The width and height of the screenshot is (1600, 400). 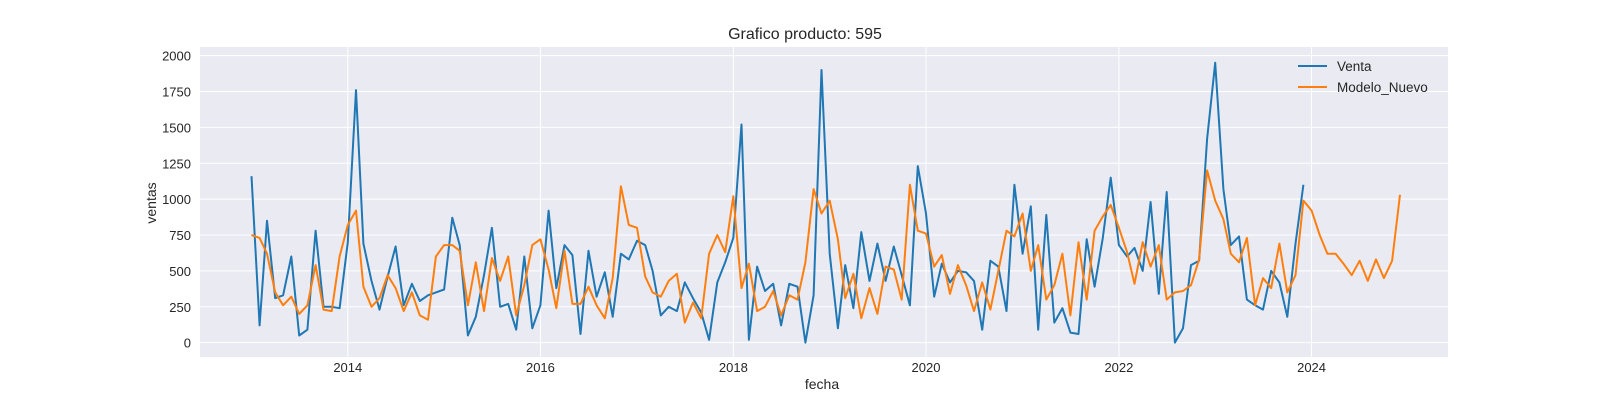 I want to click on x-tick-label: 2020, so click(x=926, y=367).